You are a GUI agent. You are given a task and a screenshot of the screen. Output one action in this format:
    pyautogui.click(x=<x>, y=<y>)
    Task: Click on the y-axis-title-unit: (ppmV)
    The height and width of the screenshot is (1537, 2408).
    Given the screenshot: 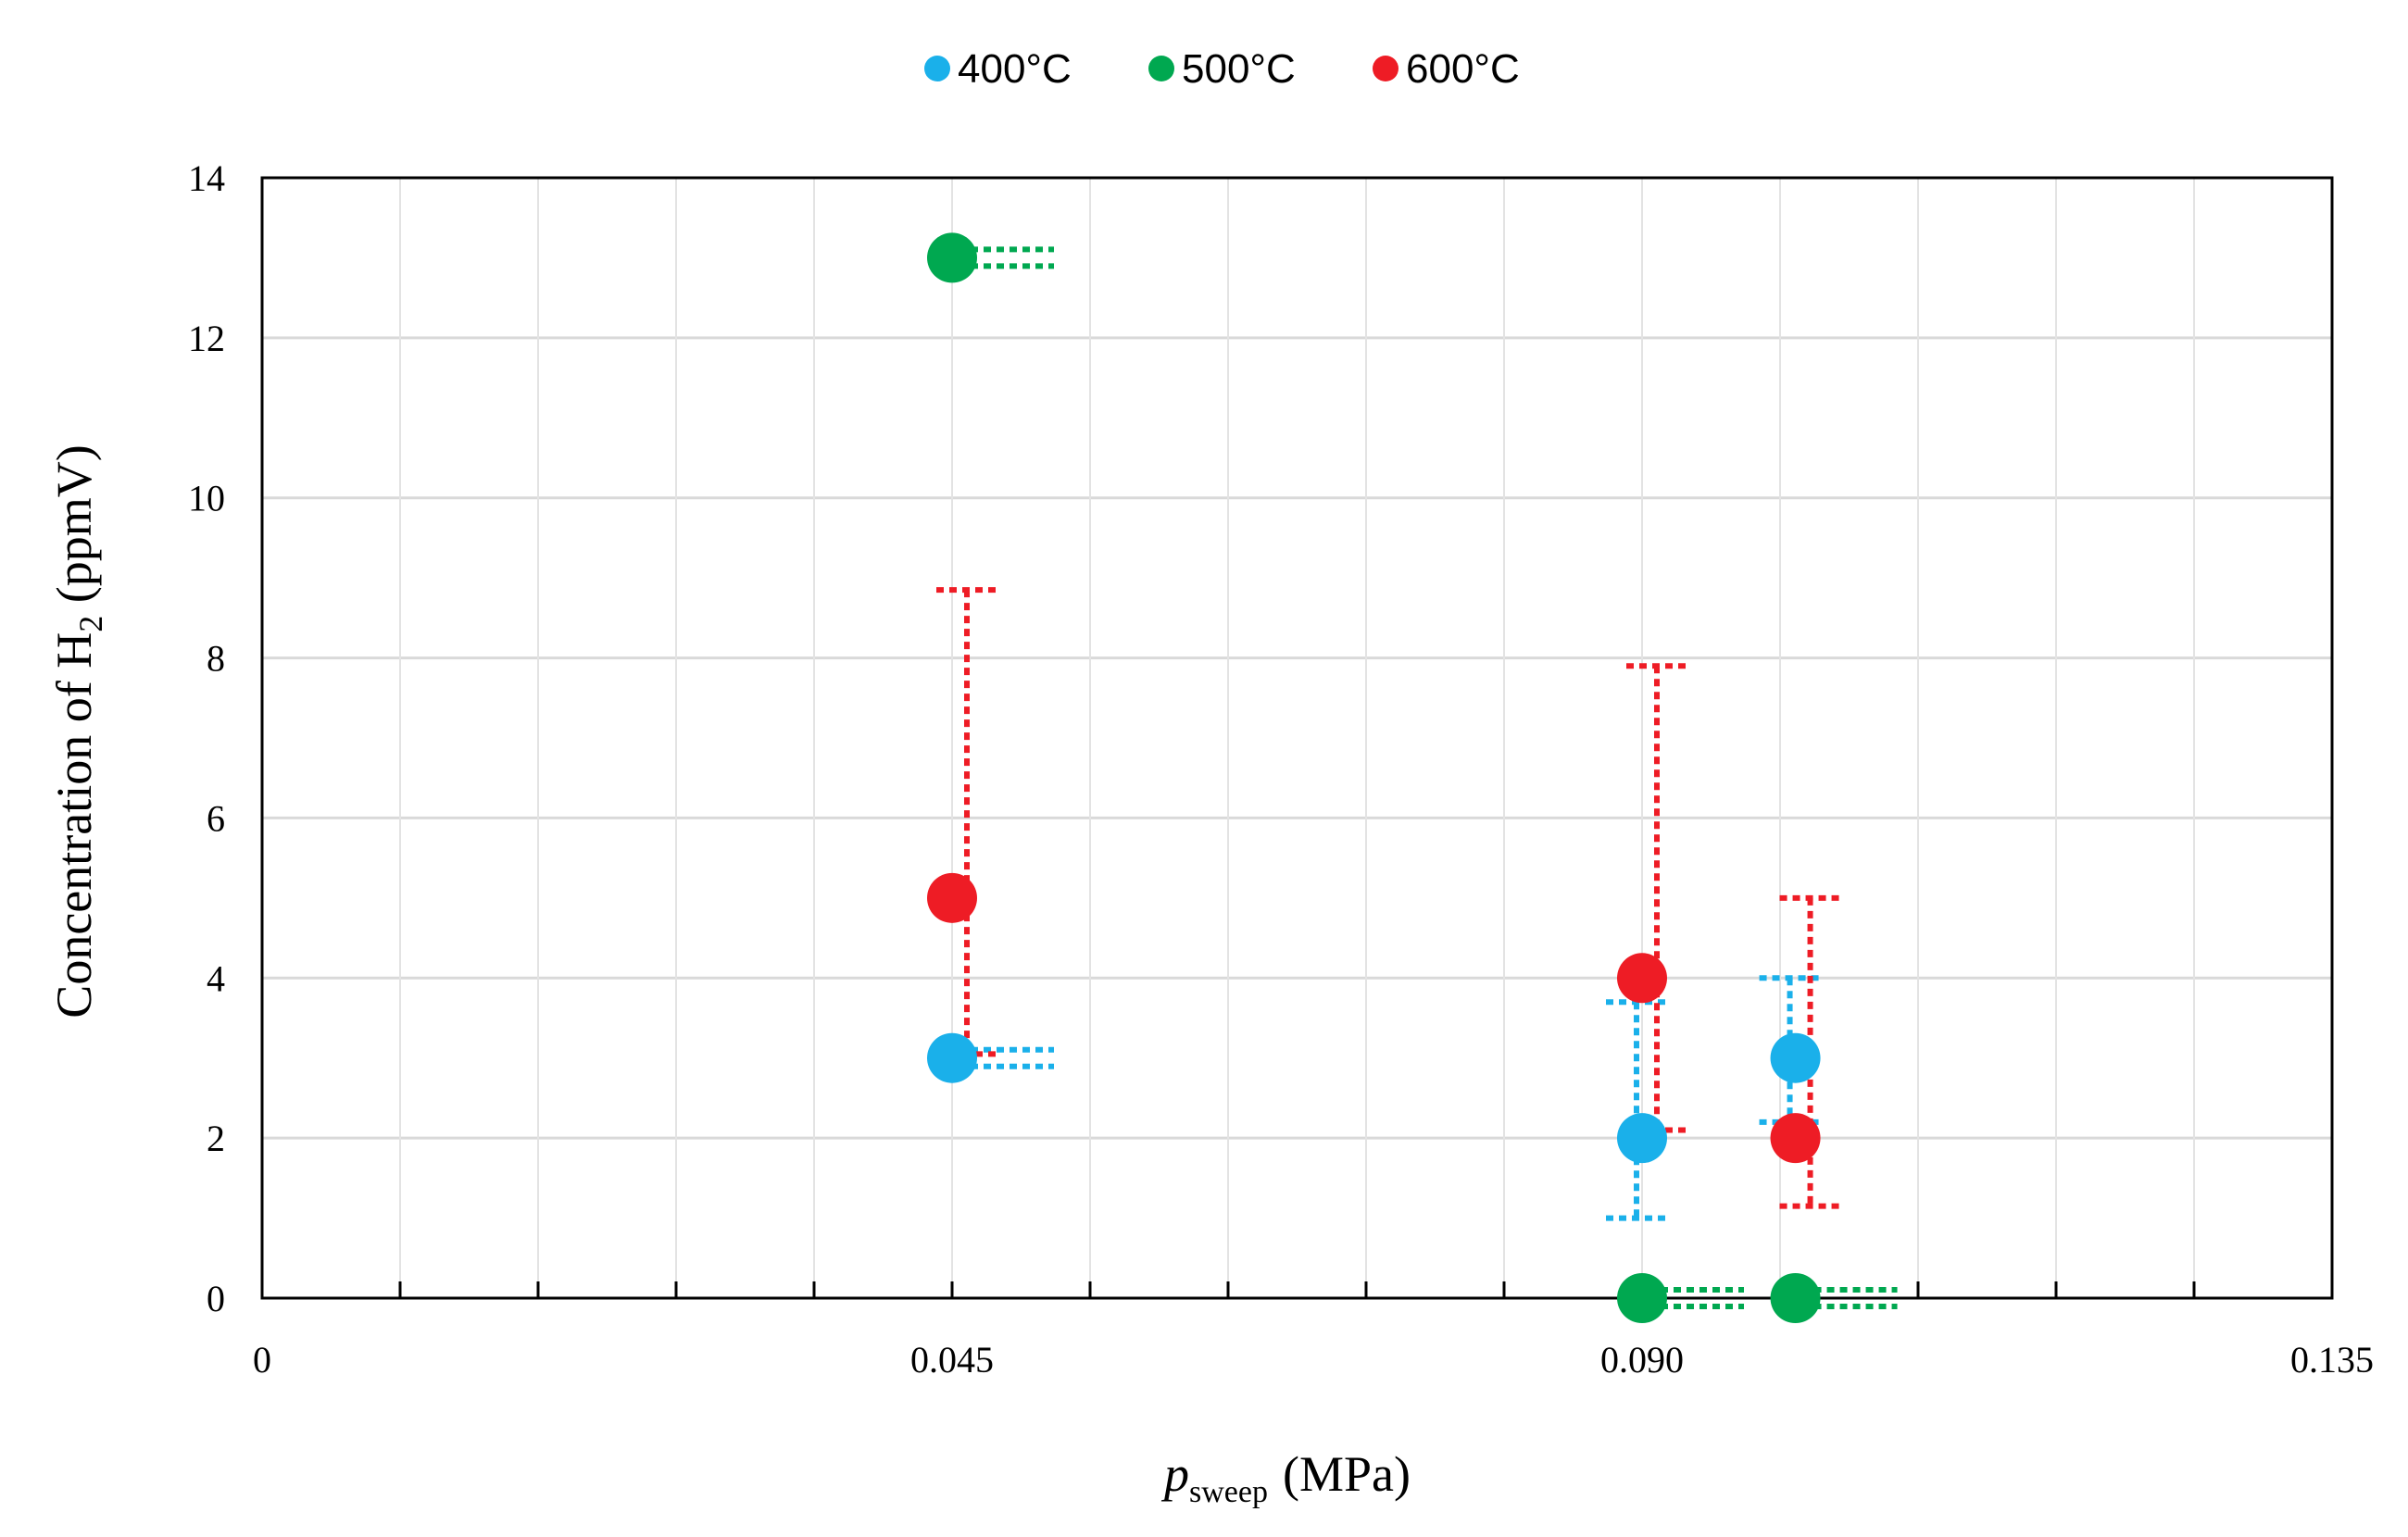 What is the action you would take?
    pyautogui.click(x=74, y=529)
    